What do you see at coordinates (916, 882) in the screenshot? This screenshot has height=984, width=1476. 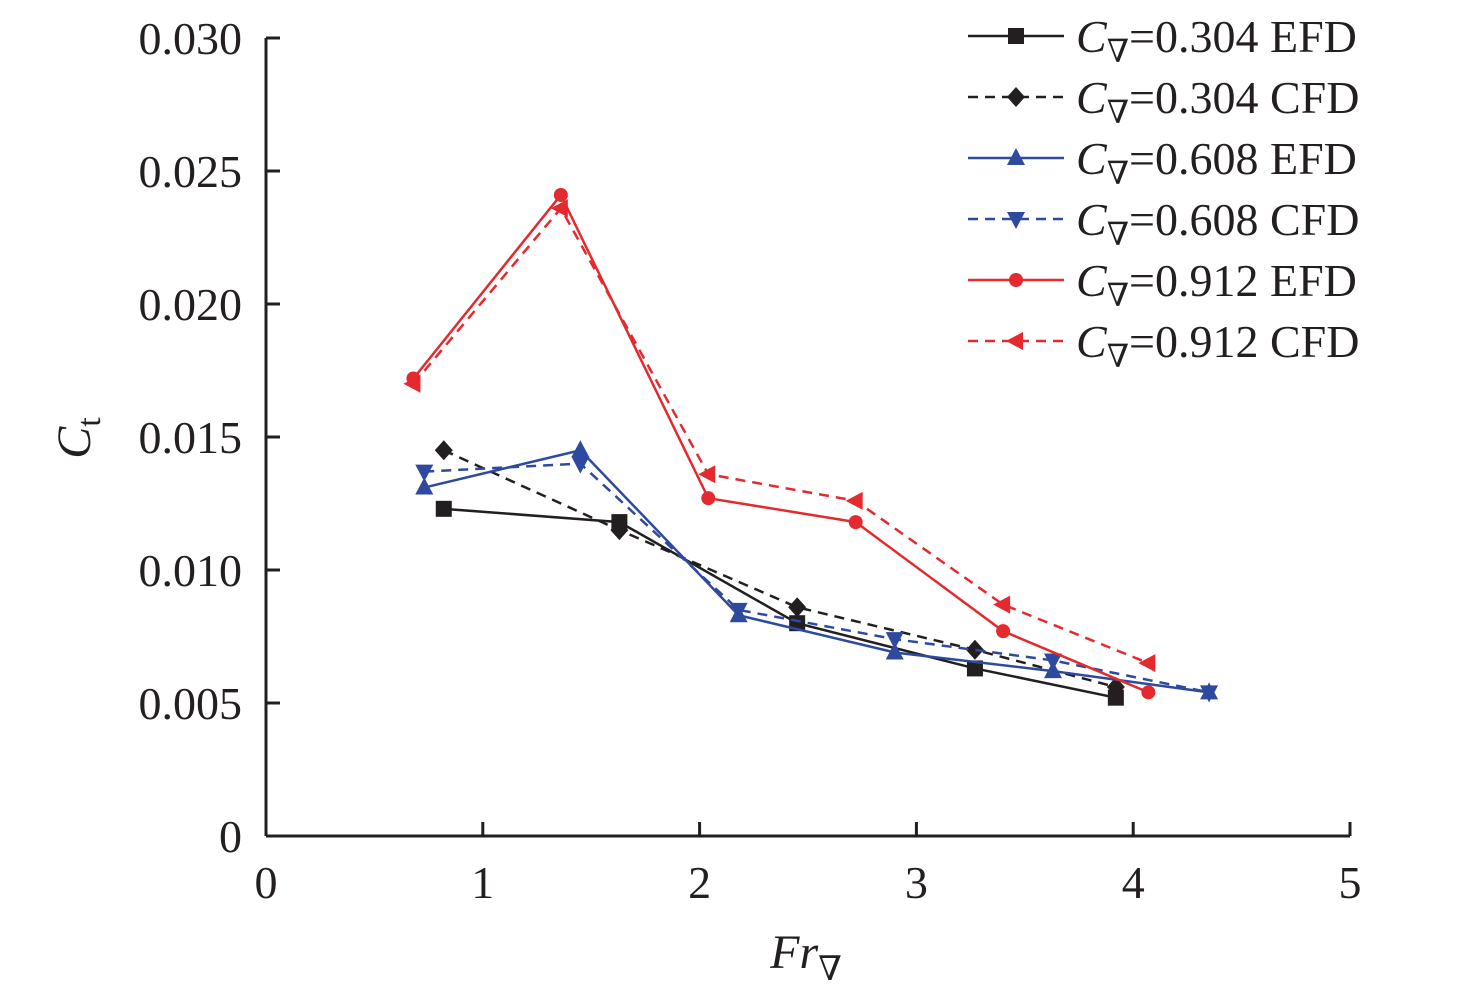 I see `x-tick-label: 3` at bounding box center [916, 882].